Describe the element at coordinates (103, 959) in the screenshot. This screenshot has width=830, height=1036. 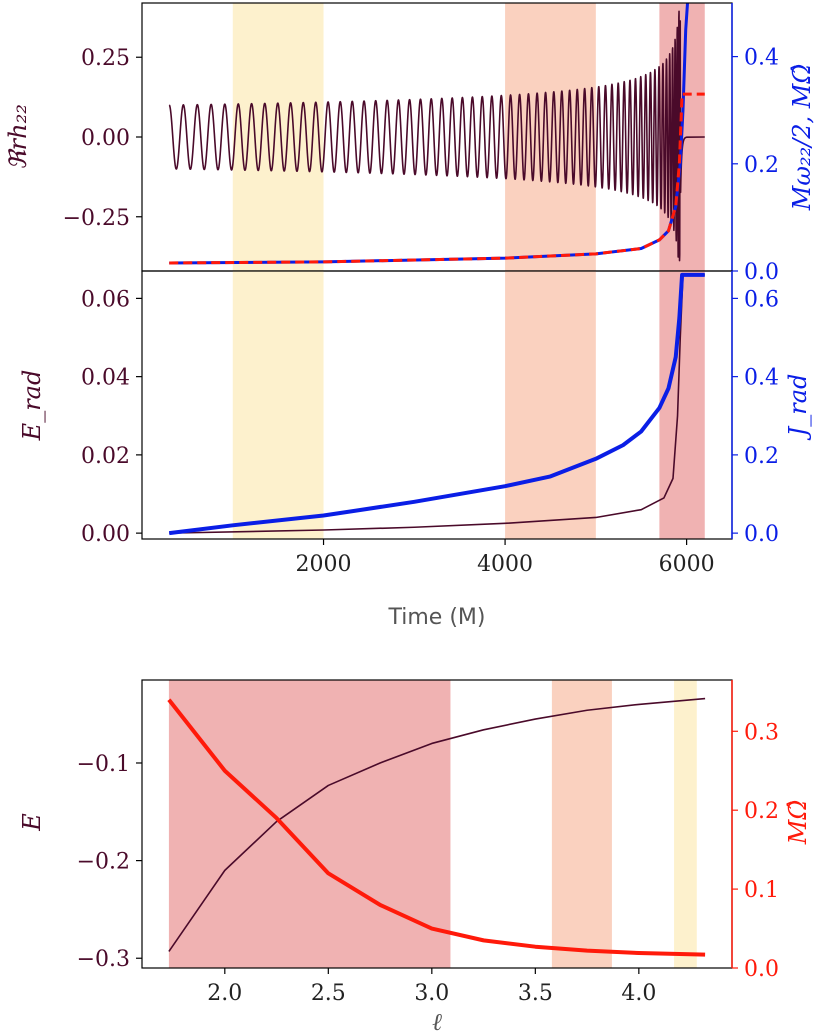
I see `left-tick-label: −0.3` at that location.